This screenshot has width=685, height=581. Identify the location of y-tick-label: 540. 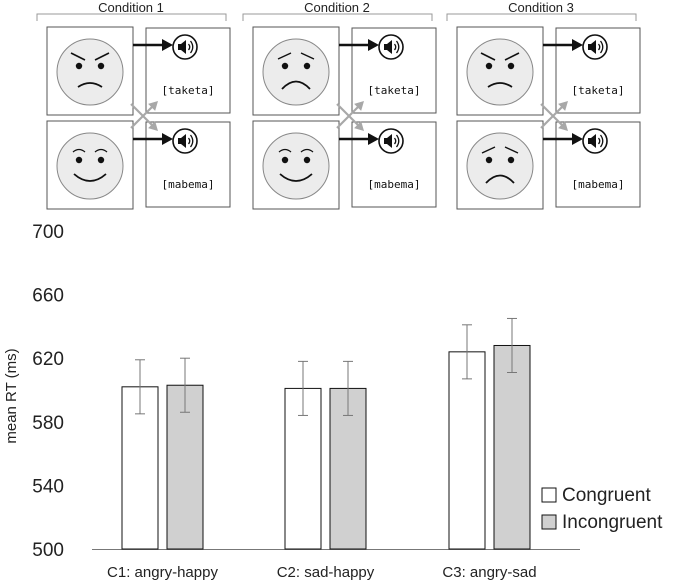
(48, 486).